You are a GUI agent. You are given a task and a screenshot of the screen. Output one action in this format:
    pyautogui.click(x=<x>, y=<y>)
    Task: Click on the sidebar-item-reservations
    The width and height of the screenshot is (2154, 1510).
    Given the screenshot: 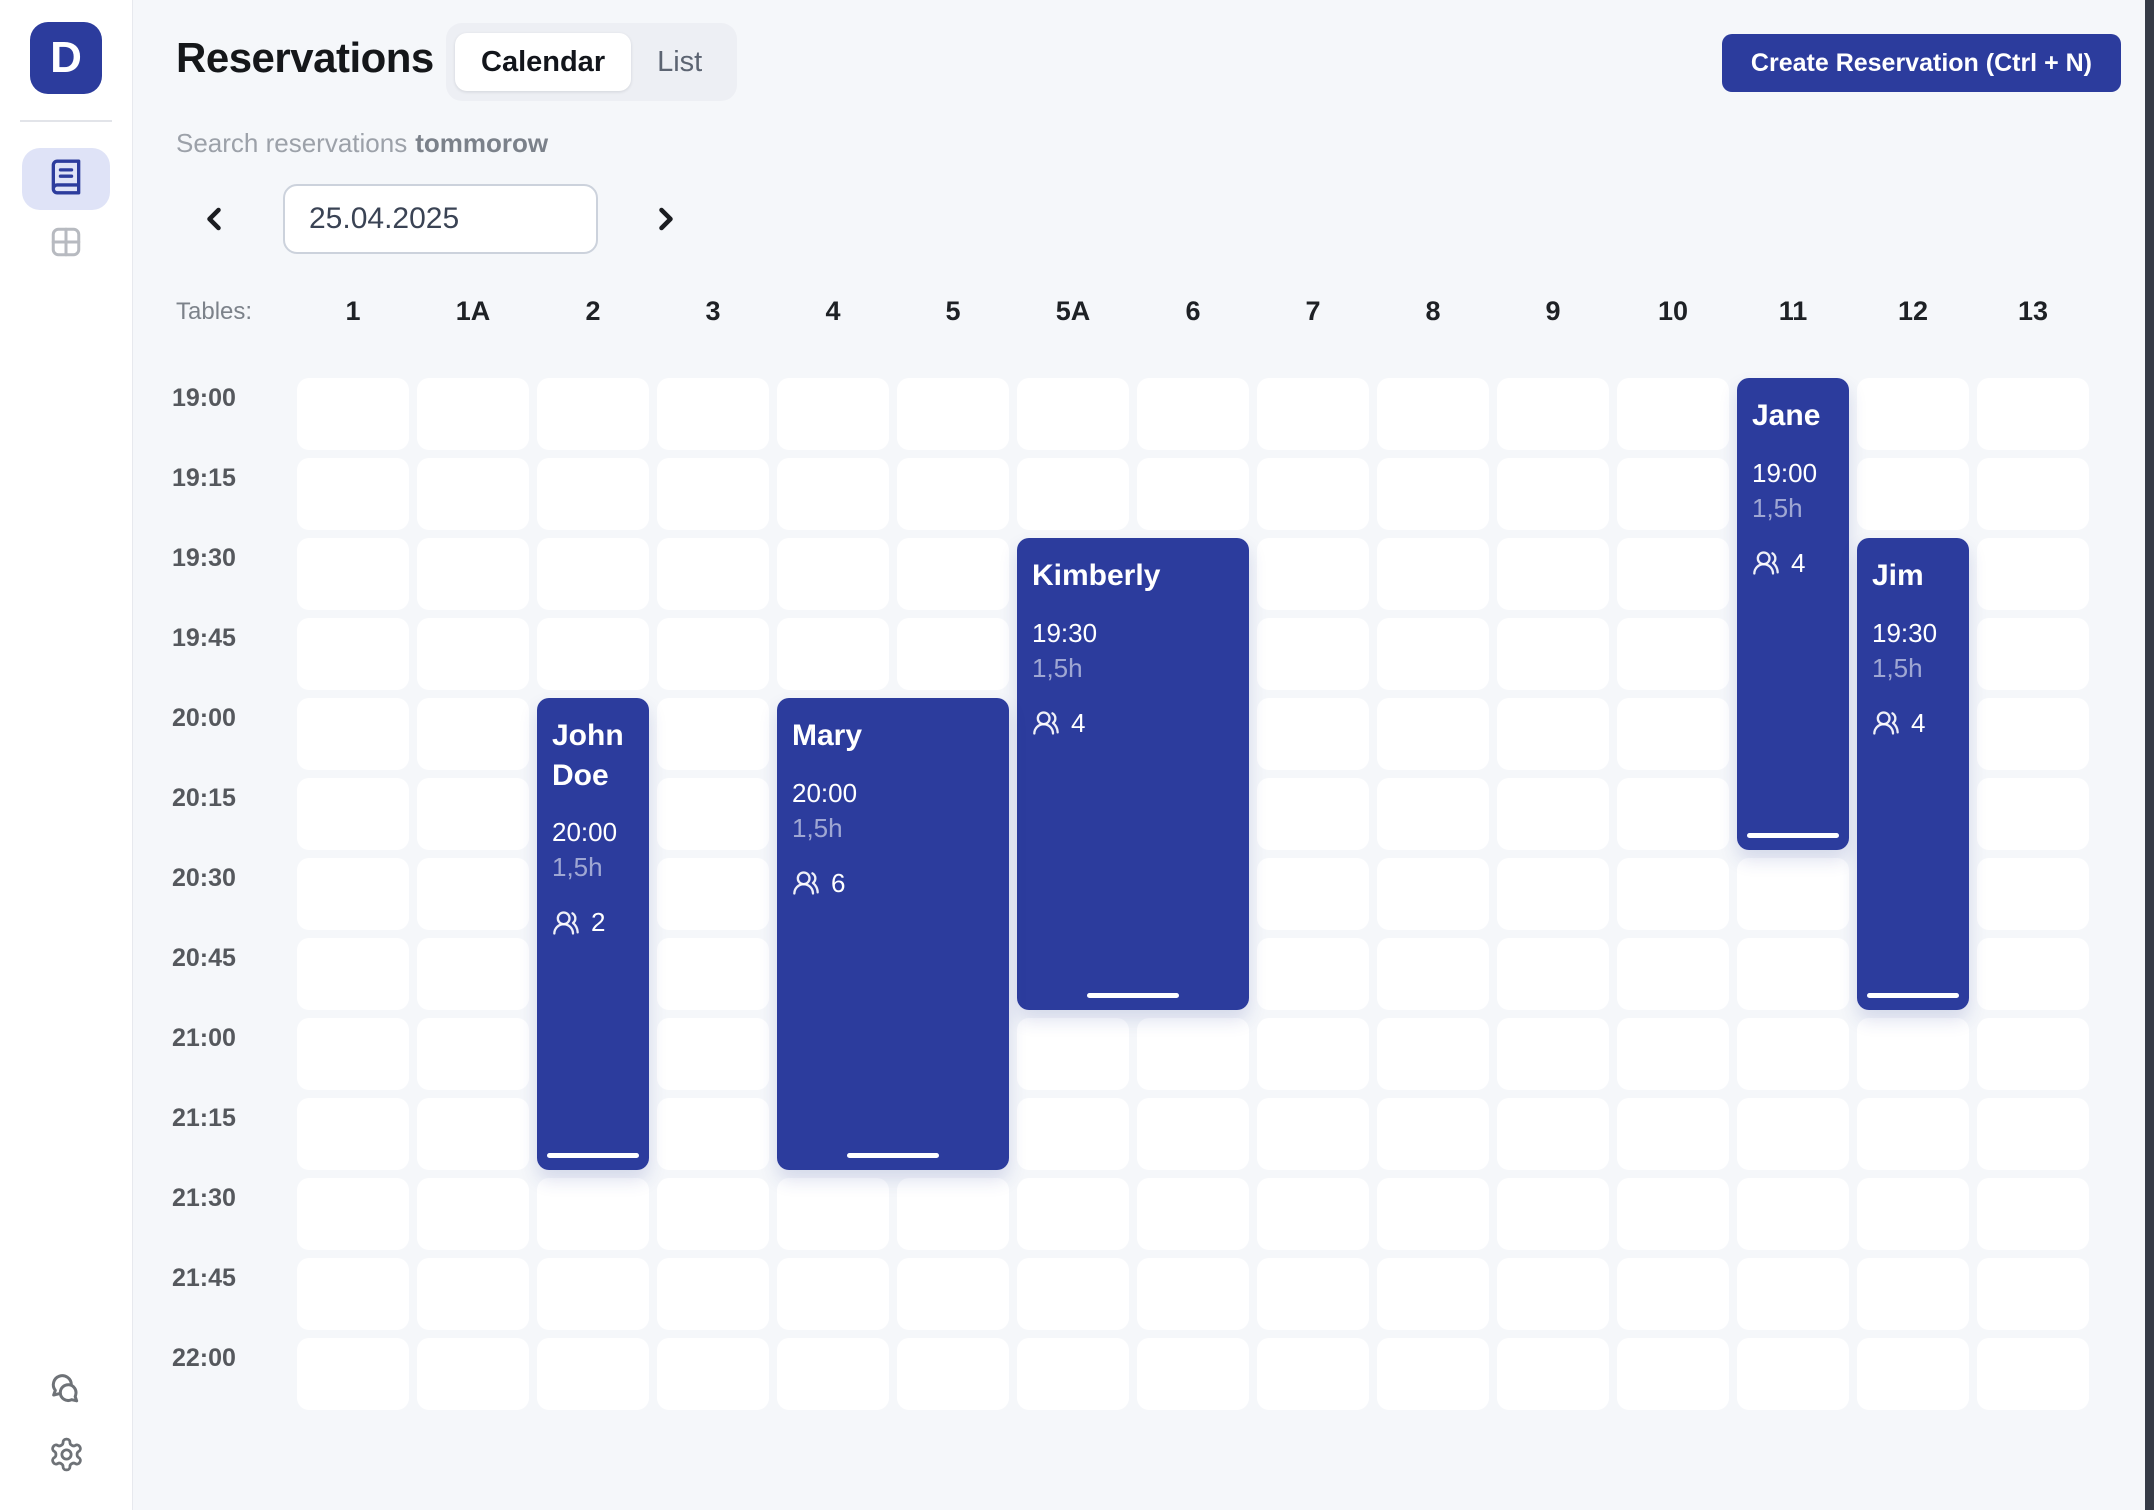 What is the action you would take?
    pyautogui.click(x=66, y=179)
    